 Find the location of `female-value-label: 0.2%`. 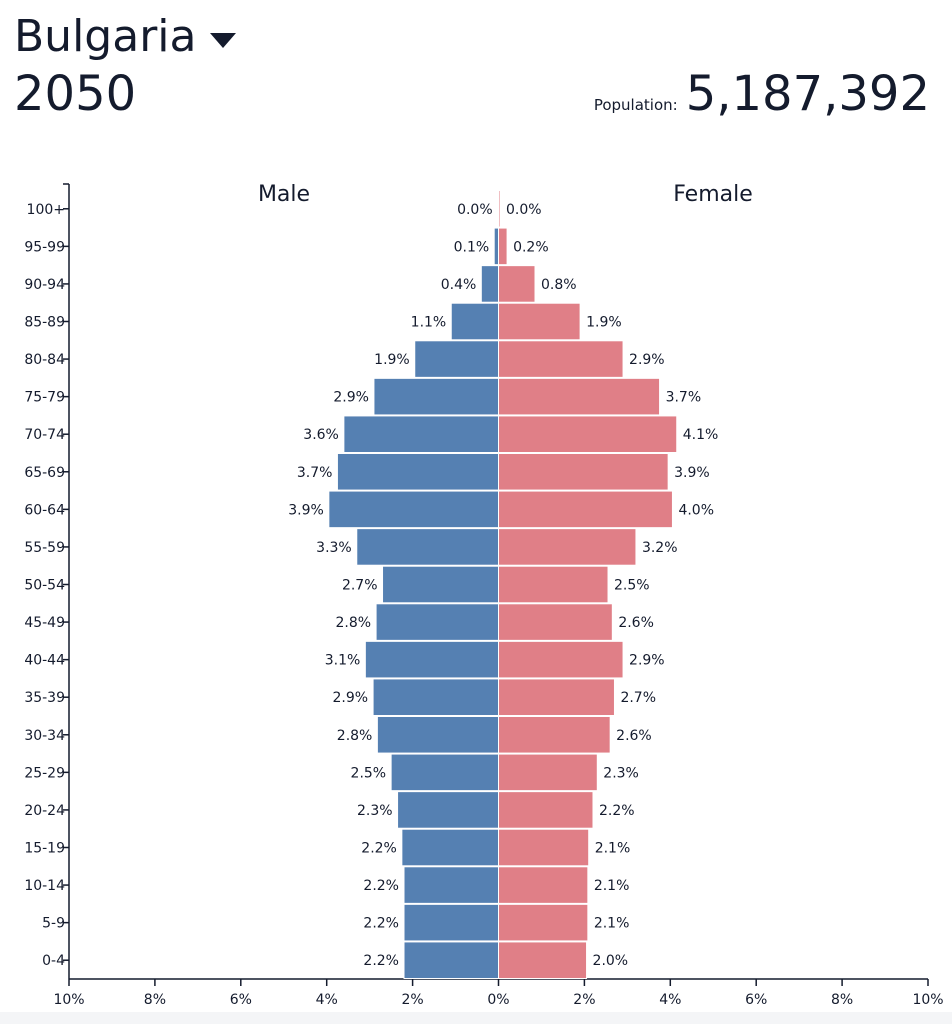

female-value-label: 0.2% is located at coordinates (531, 247).